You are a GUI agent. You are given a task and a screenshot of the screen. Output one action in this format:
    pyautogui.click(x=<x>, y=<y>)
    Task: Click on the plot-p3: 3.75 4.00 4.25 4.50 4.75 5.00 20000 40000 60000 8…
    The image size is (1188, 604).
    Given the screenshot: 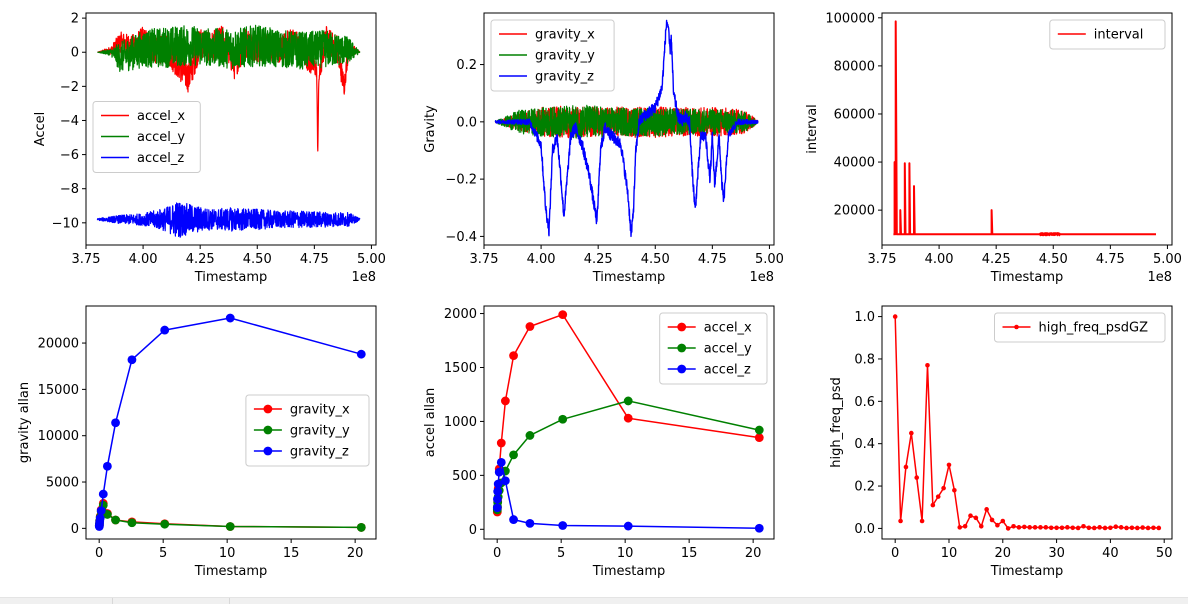 What is the action you would take?
    pyautogui.click(x=993, y=148)
    